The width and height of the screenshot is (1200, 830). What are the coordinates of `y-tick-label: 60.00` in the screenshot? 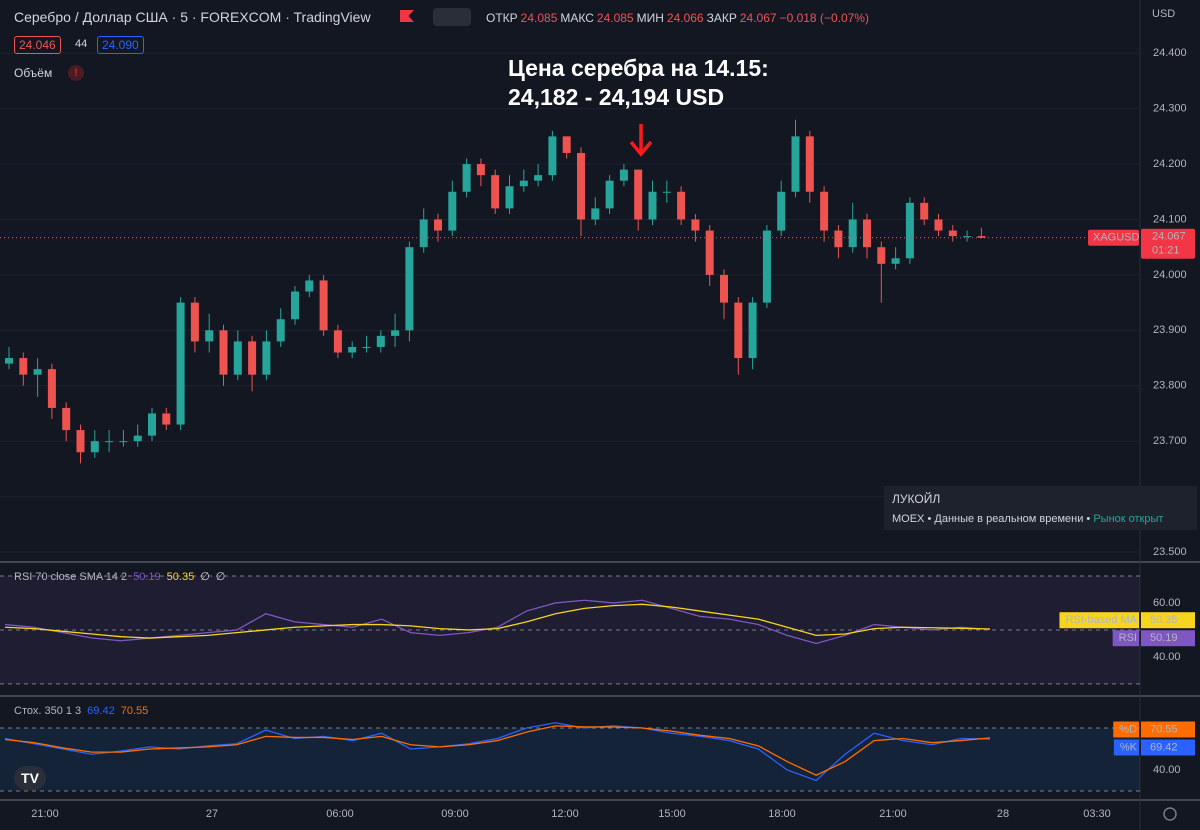 It's located at (1167, 603).